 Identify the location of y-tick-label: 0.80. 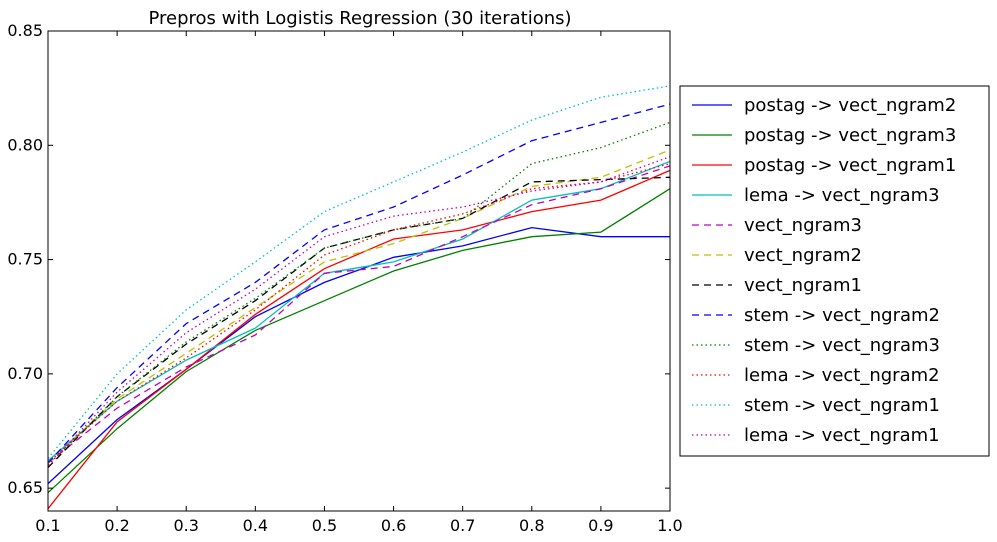
(25, 144).